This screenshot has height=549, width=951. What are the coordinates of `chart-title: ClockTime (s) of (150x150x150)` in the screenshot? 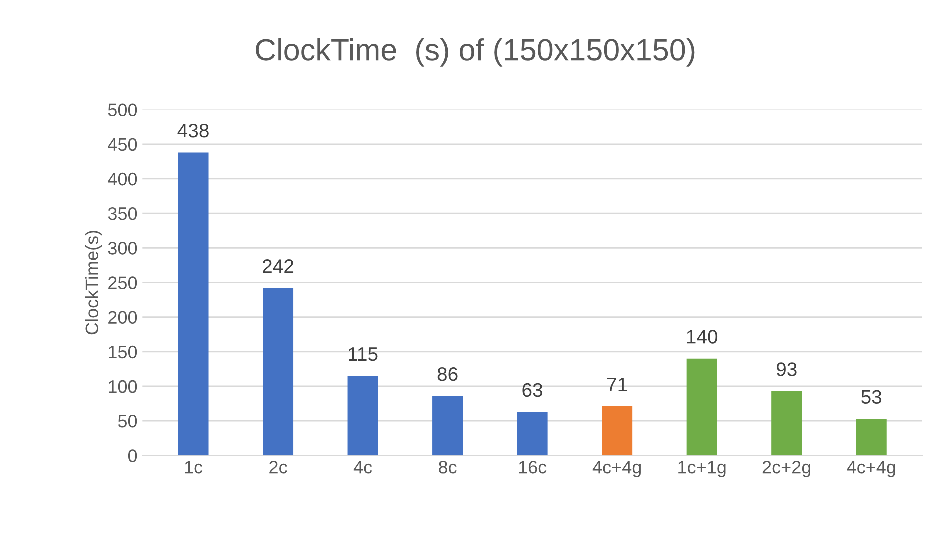 It's located at (475, 52).